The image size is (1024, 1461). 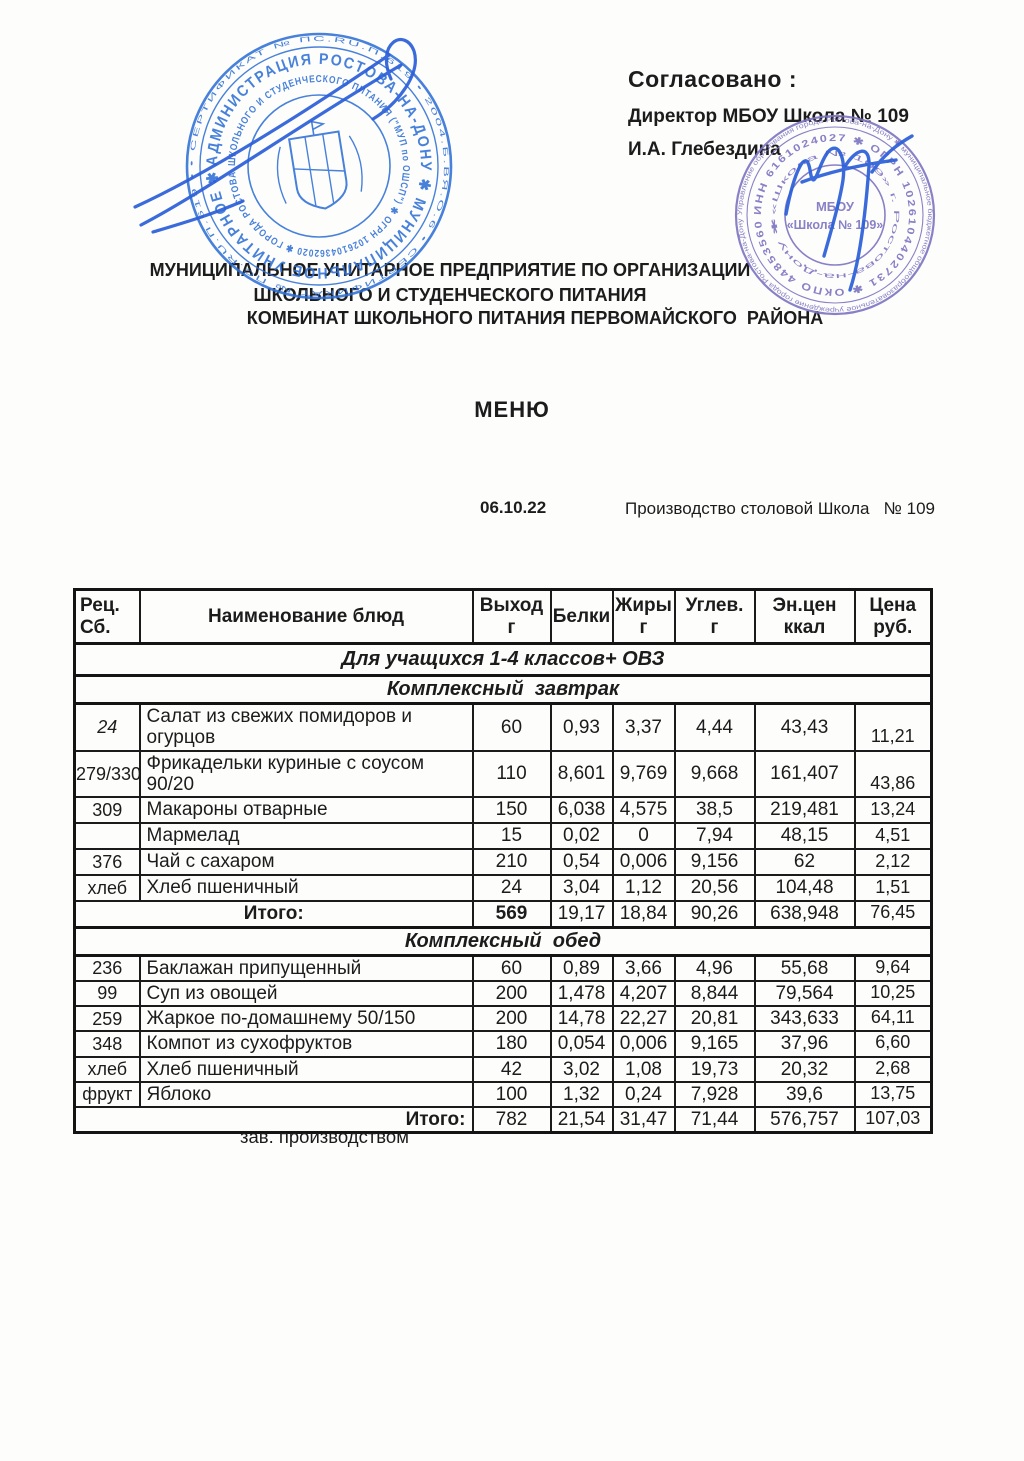 What do you see at coordinates (643, 774) in the screenshot?
I see `fat-cell: 9,769` at bounding box center [643, 774].